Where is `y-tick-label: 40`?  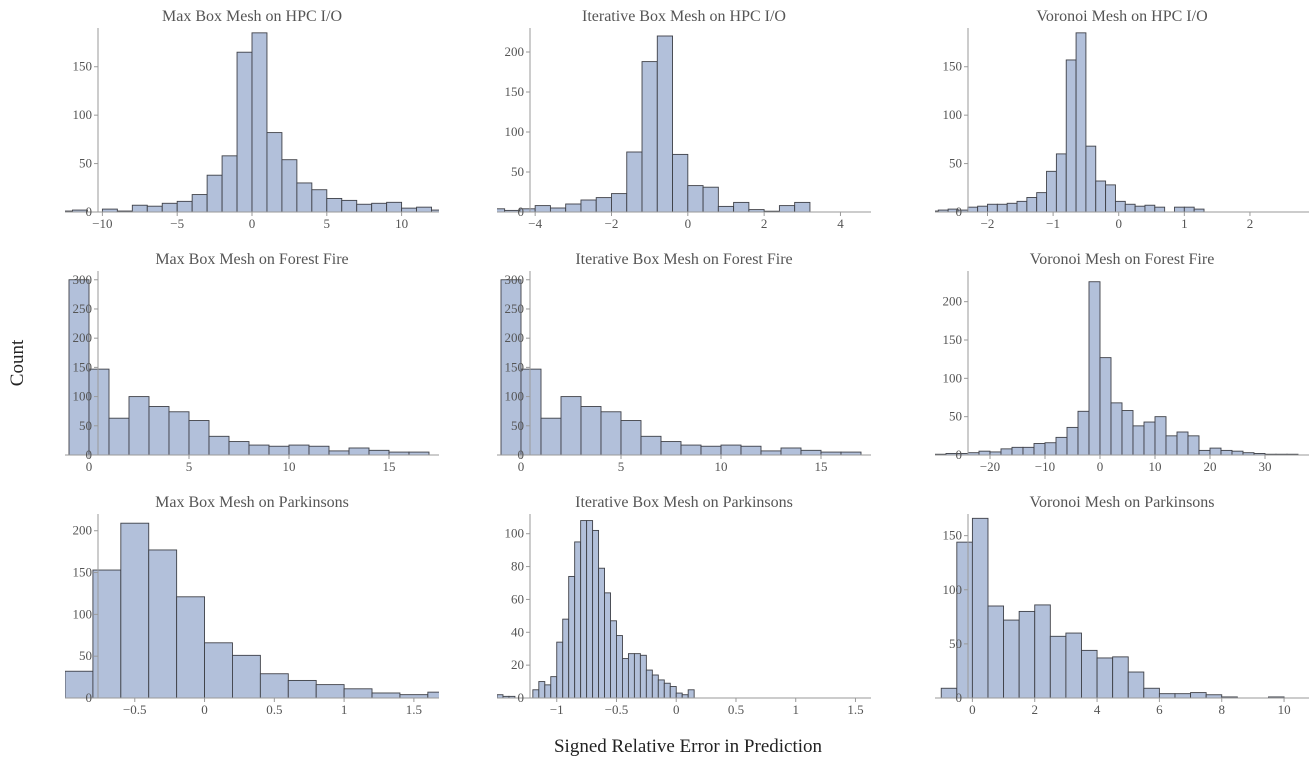 y-tick-label: 40 is located at coordinates (517, 631).